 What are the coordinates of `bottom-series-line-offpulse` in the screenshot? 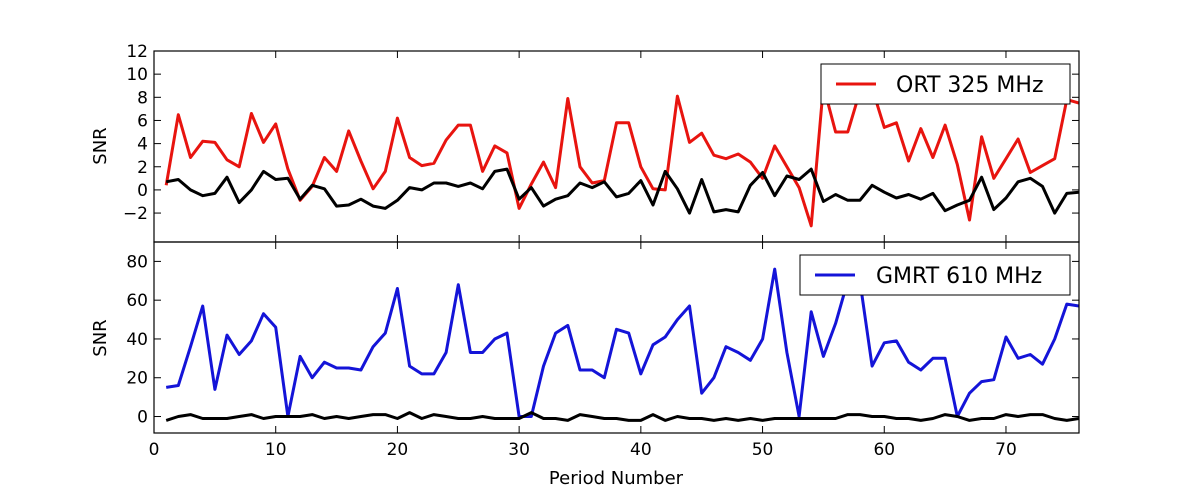 It's located at (622, 416).